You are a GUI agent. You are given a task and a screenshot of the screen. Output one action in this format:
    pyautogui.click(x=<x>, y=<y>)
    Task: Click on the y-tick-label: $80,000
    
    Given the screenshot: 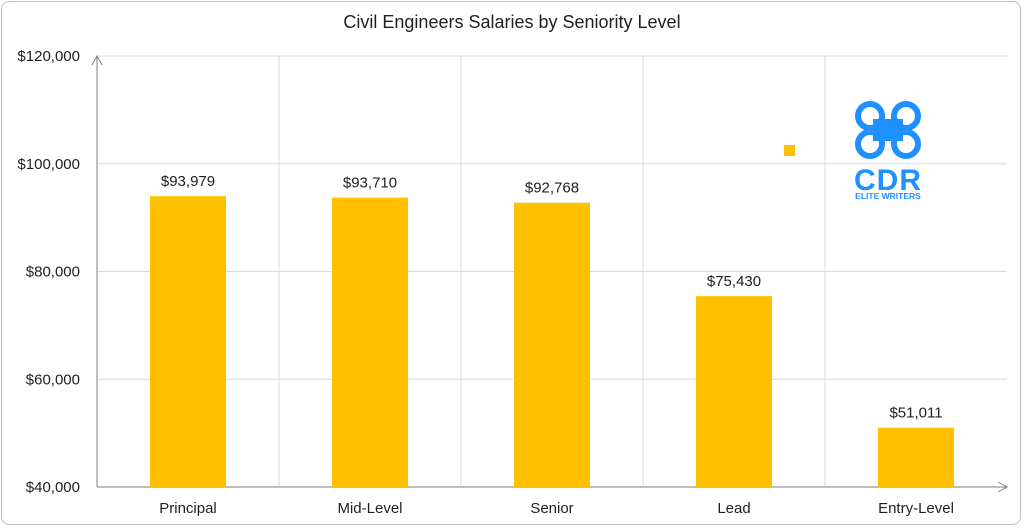 What is the action you would take?
    pyautogui.click(x=53, y=272)
    